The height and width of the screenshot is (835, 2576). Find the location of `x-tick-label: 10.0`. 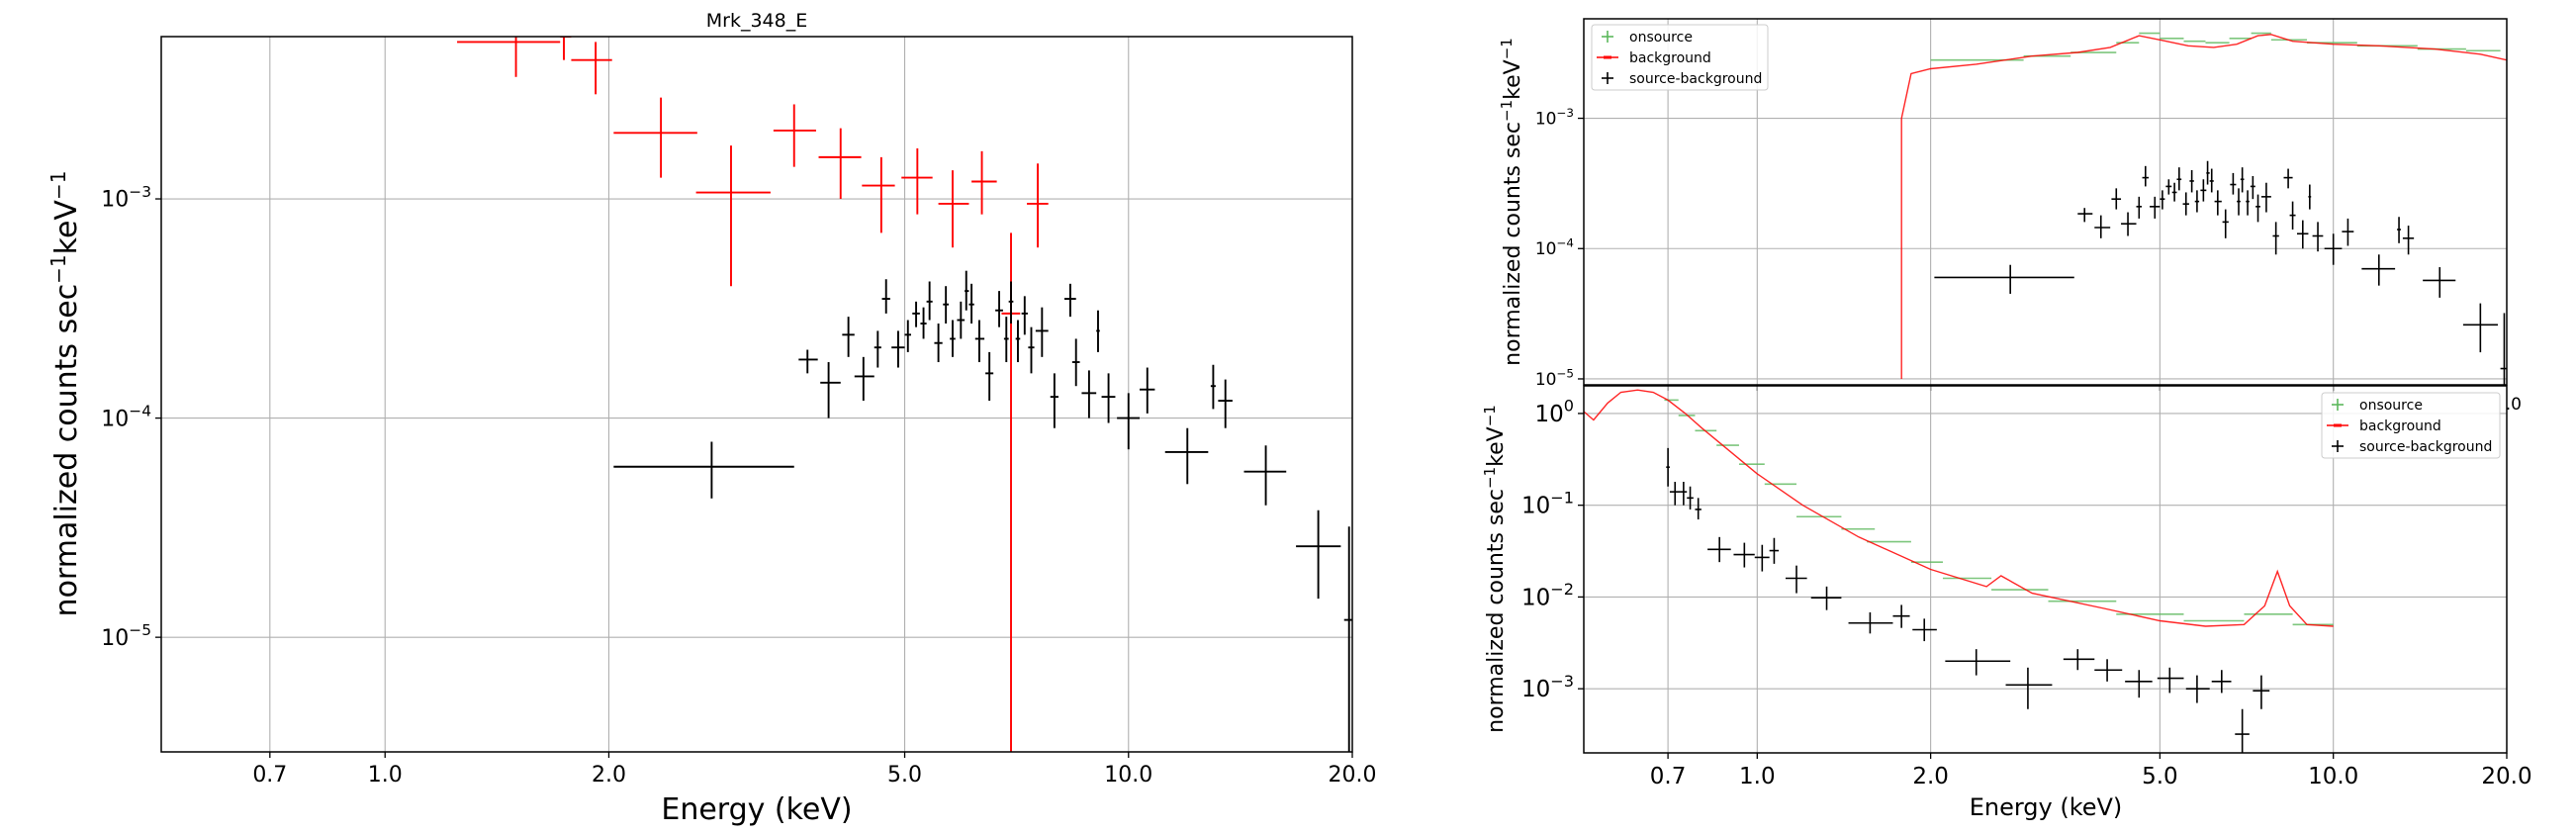

x-tick-label: 10.0 is located at coordinates (2333, 776).